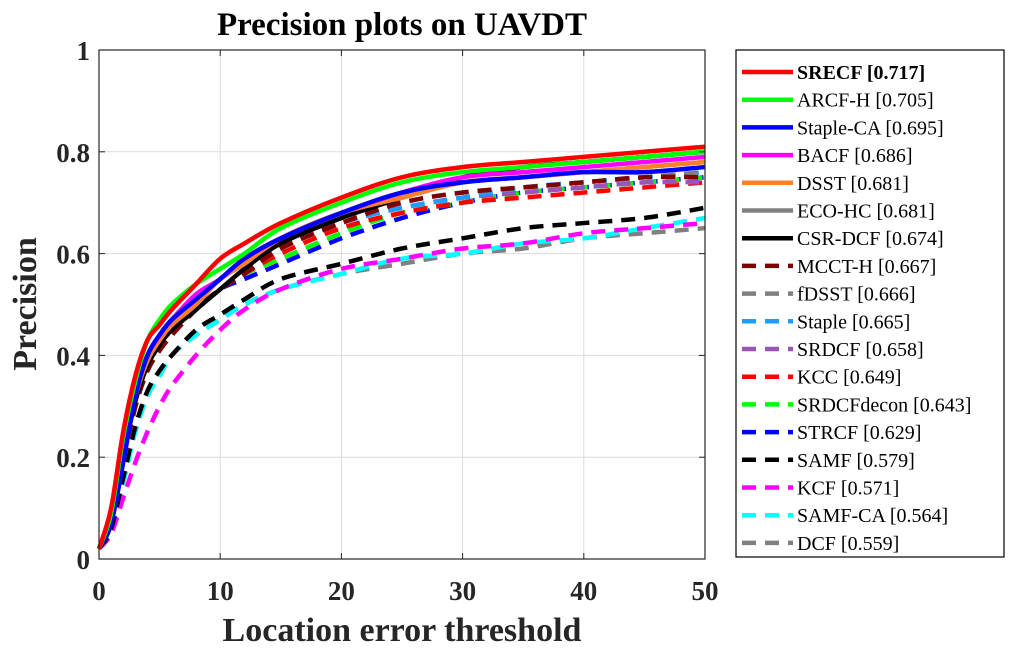 The image size is (1010, 650). What do you see at coordinates (73, 153) in the screenshot?
I see `y-tick-label: 0.8` at bounding box center [73, 153].